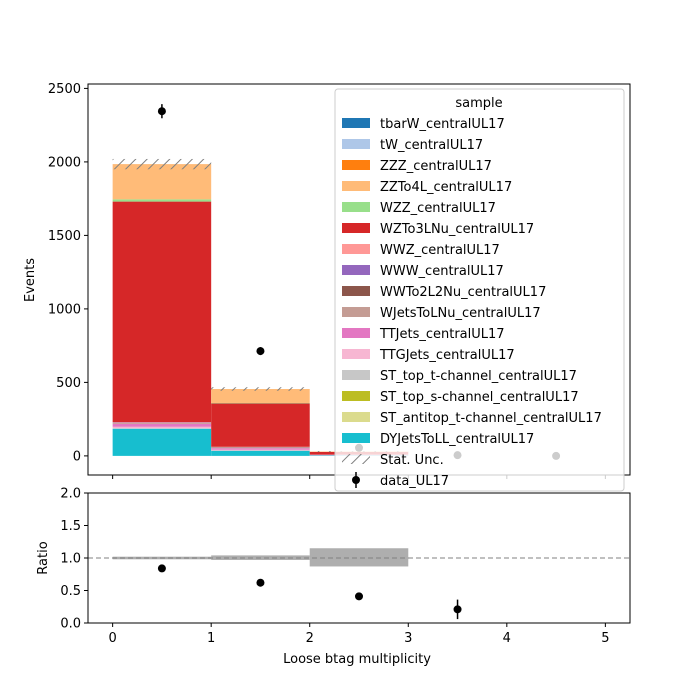  What do you see at coordinates (414, 481) in the screenshot?
I see `legend-label-data: data_UL17` at bounding box center [414, 481].